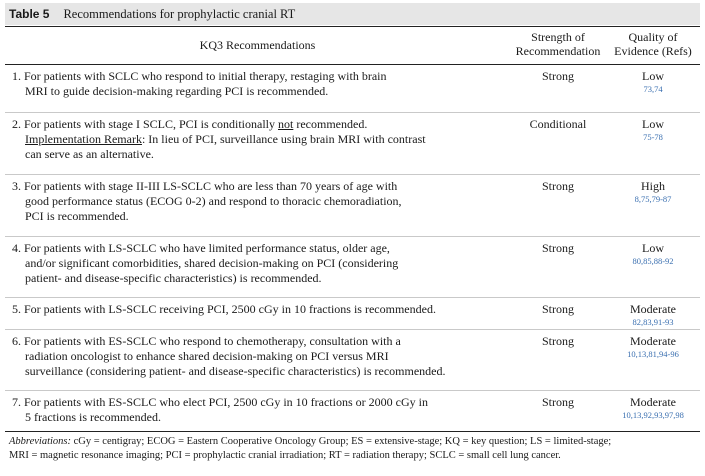 This screenshot has height=476, width=705. I want to click on quality-cell: Low 75-78, so click(653, 143).